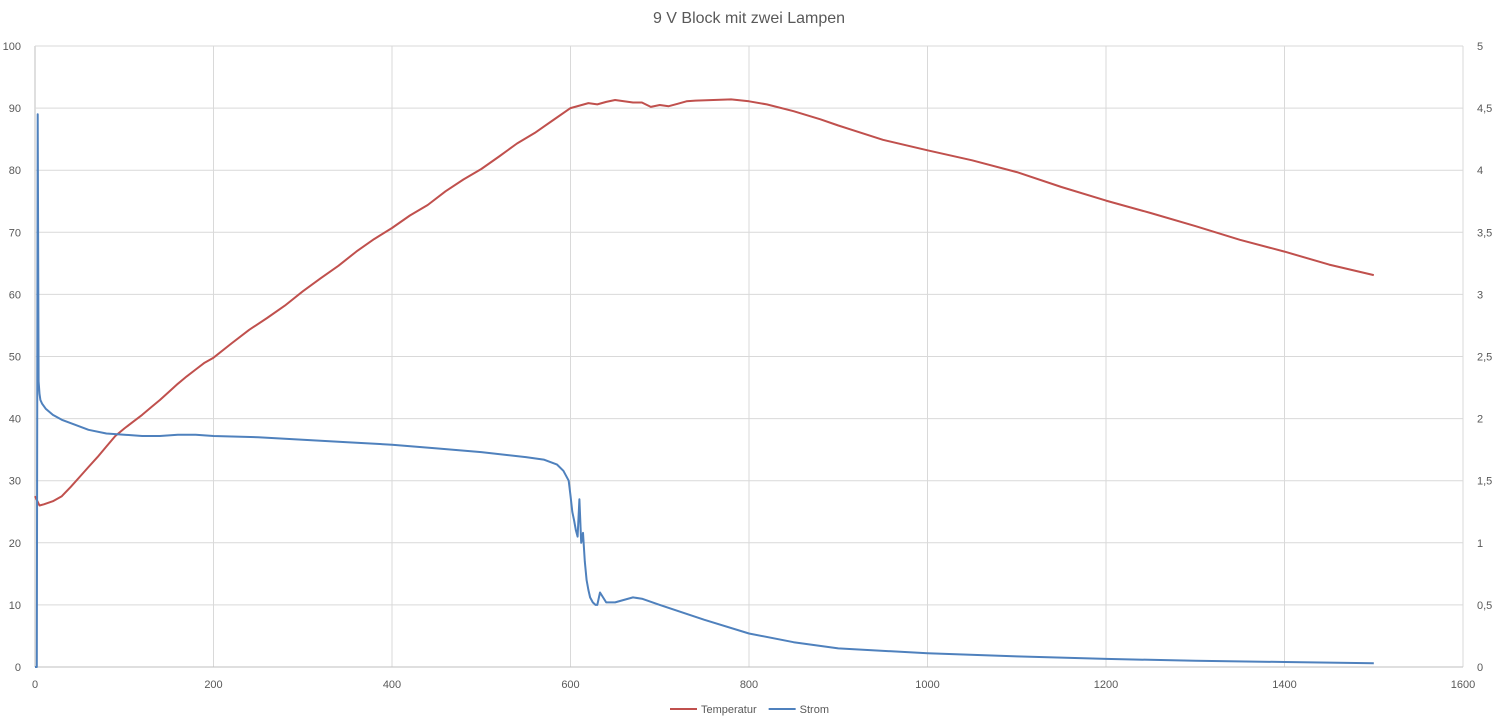 This screenshot has width=1498, height=721. I want to click on y-tick-label: 50, so click(15, 358).